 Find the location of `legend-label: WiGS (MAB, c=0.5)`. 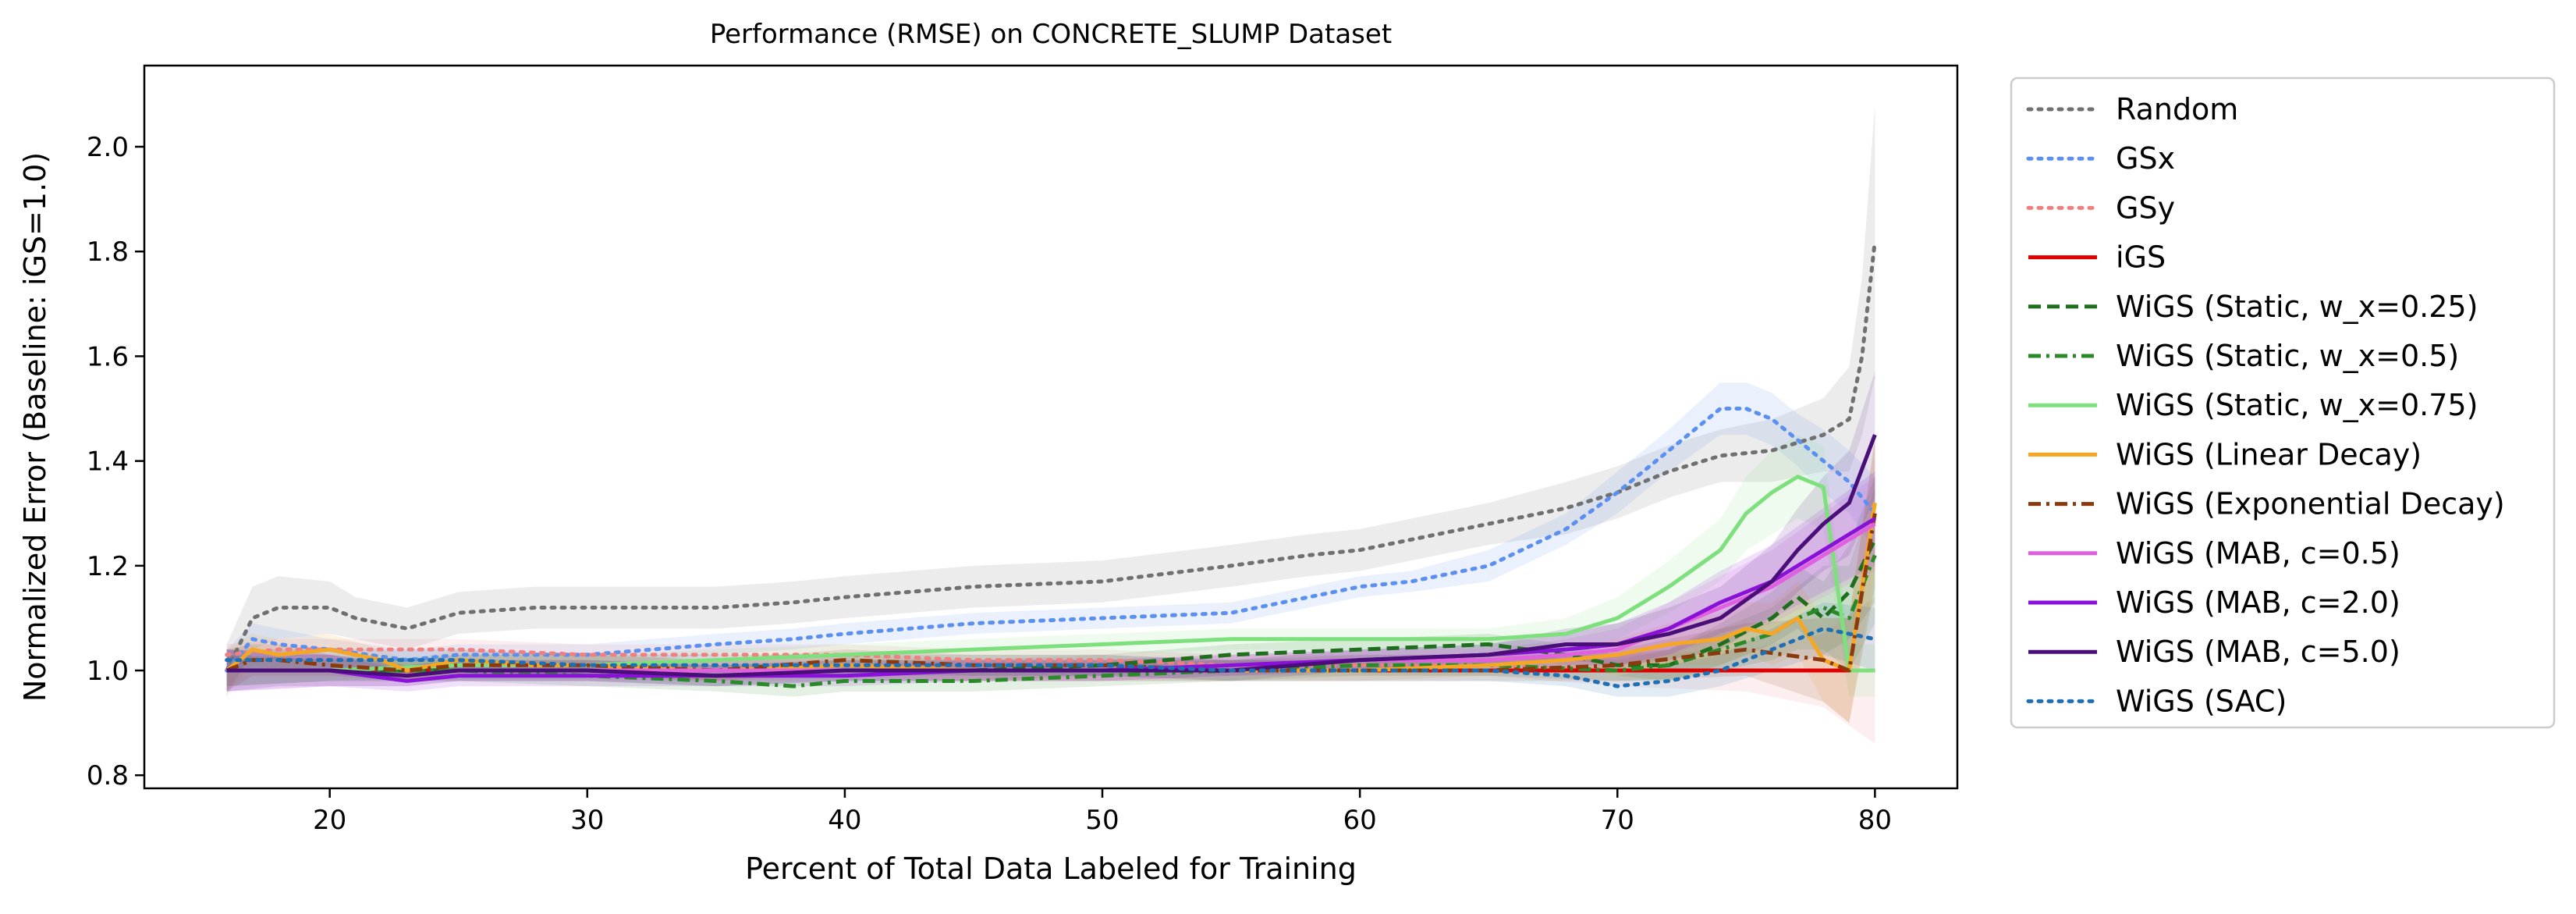

legend-label: WiGS (MAB, c=0.5) is located at coordinates (2258, 553).